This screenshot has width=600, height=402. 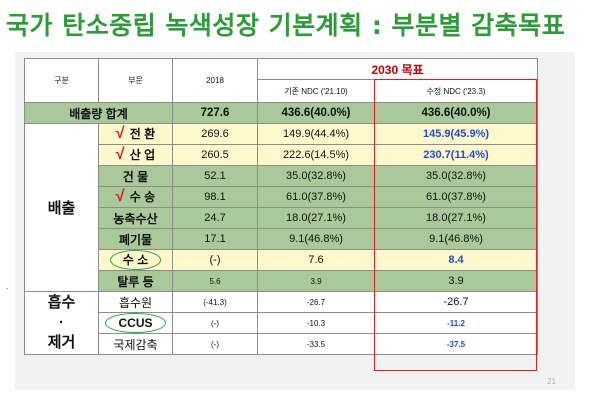 I want to click on hydrogen-highlight-oval: 수 소, so click(x=135, y=260).